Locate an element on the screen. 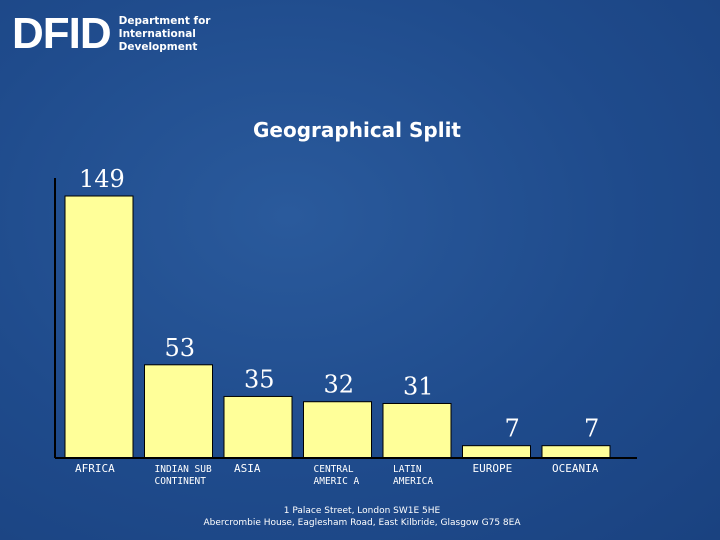 The image size is (720, 540). logo-mark: DFID is located at coordinates (62, 33).